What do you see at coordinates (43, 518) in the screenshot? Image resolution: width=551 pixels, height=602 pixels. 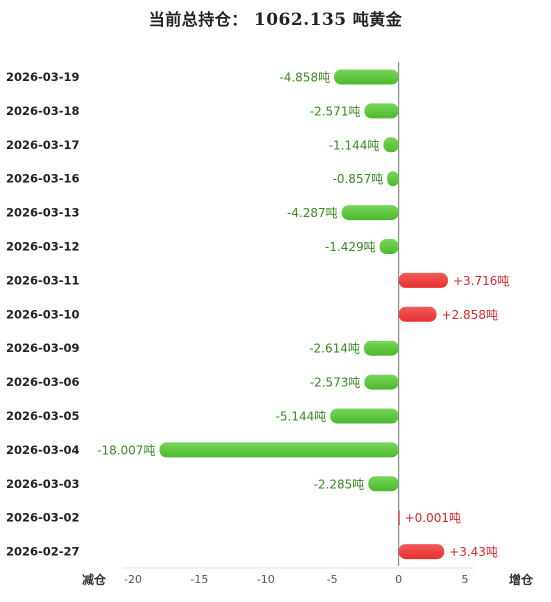 I see `category-label: 2026-03-02` at bounding box center [43, 518].